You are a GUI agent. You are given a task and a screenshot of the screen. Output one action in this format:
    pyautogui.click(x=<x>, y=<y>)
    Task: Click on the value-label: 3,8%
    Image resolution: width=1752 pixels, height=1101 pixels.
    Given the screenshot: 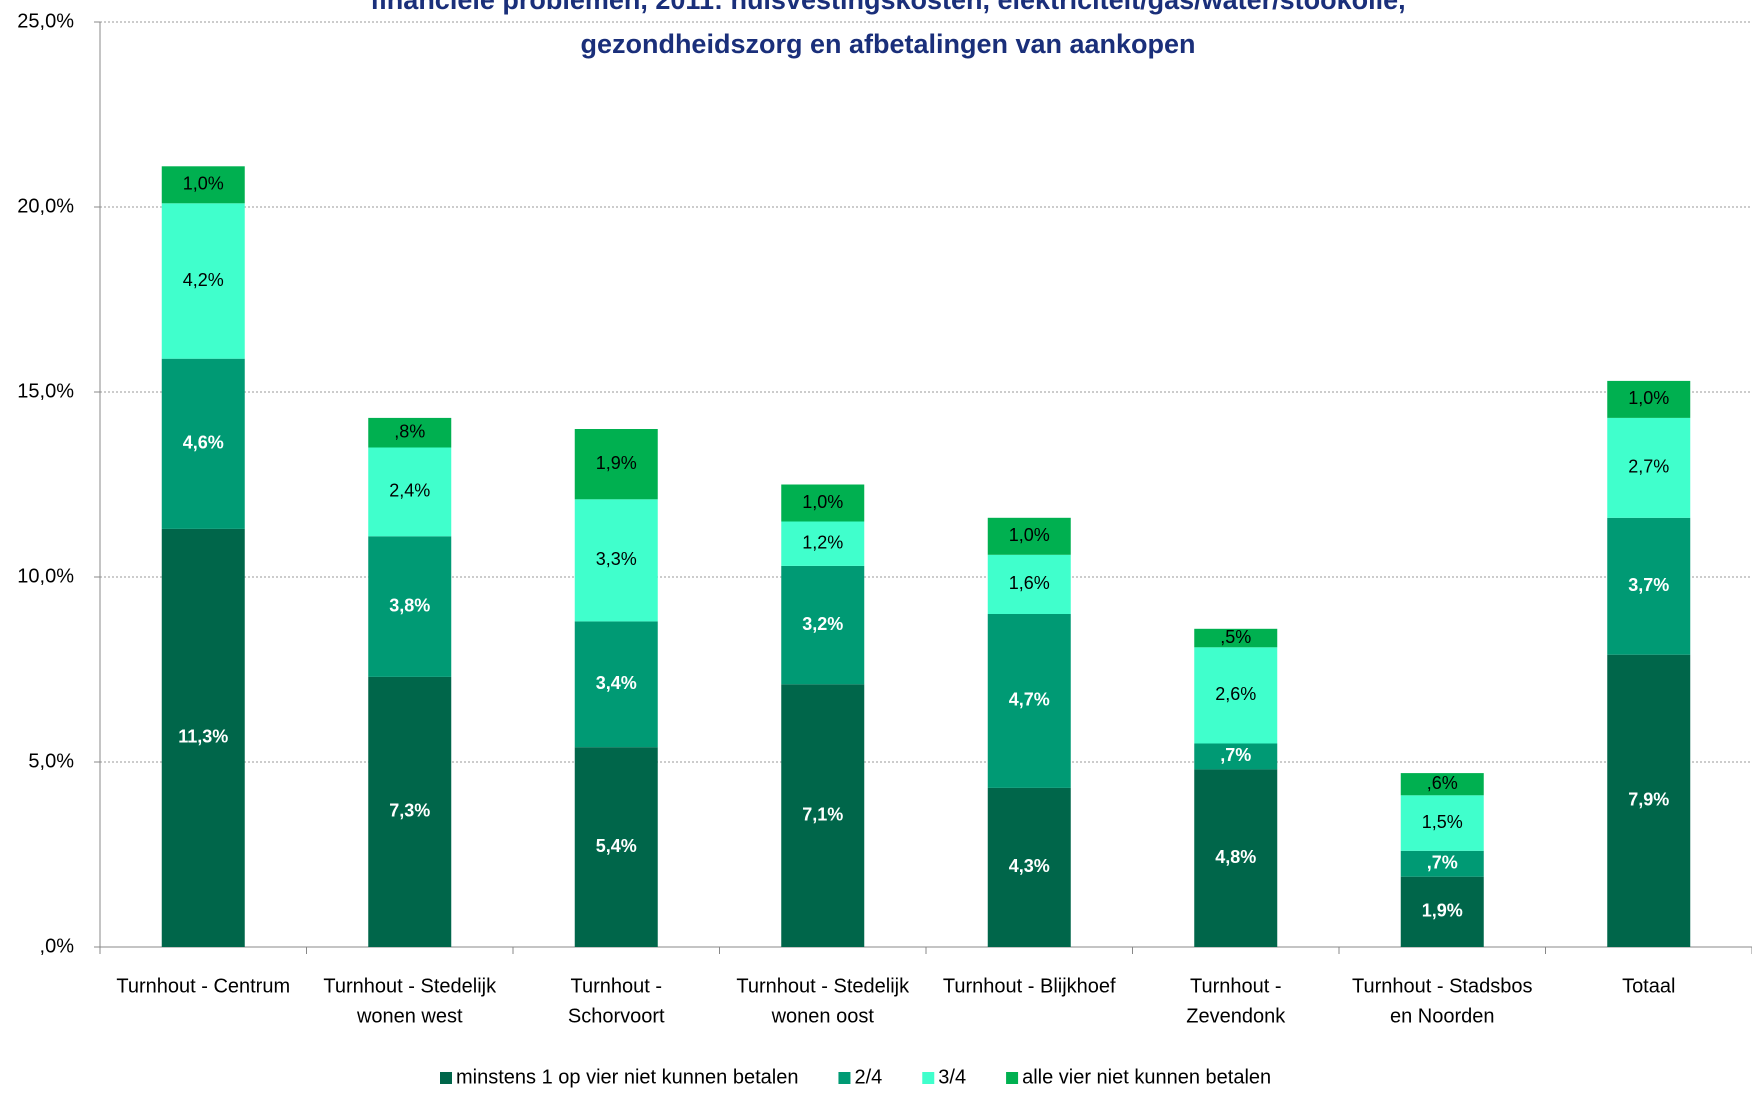 What is the action you would take?
    pyautogui.click(x=409, y=605)
    